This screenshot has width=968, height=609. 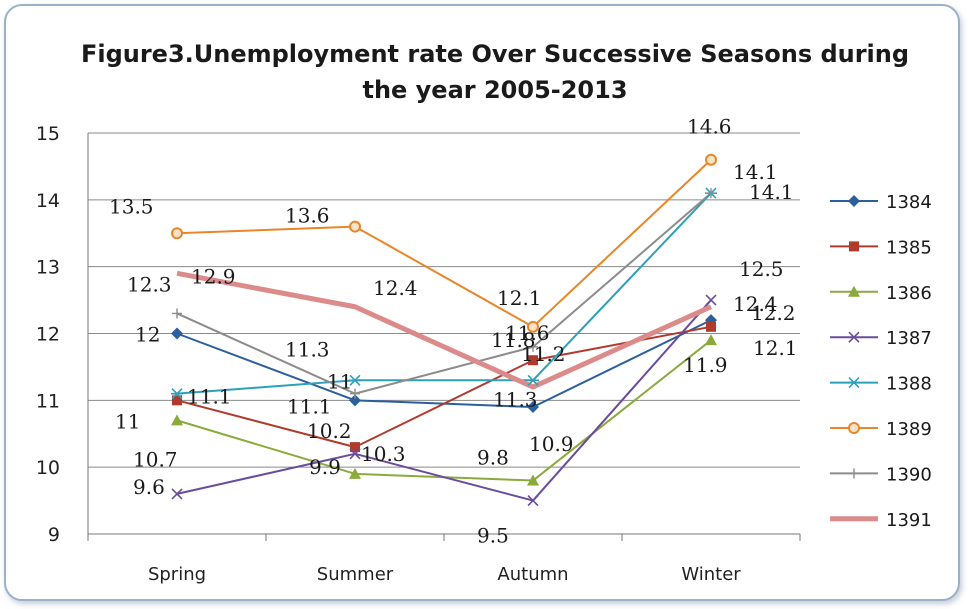 What do you see at coordinates (711, 574) in the screenshot?
I see `x-tick-label: Winter` at bounding box center [711, 574].